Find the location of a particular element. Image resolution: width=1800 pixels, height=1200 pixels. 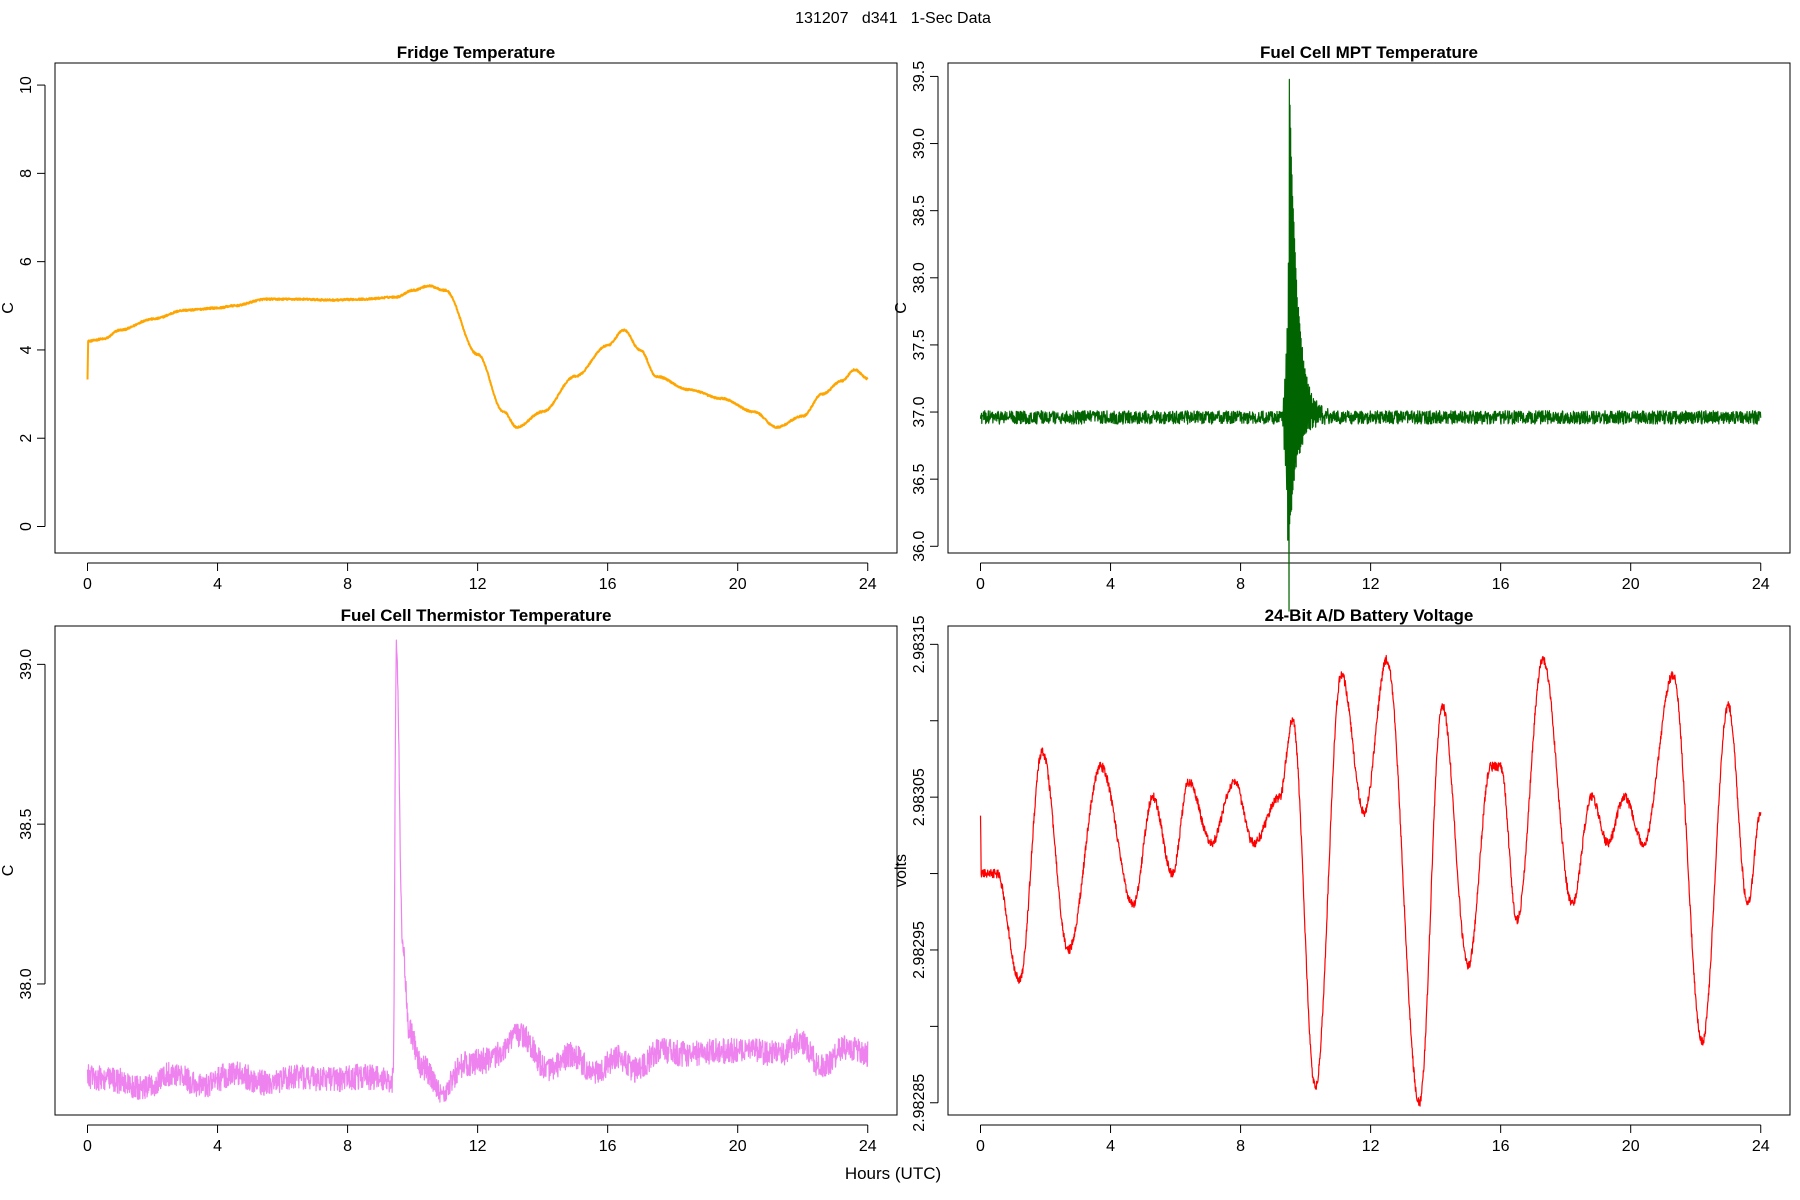

y-tick-label: 4 is located at coordinates (26, 349).